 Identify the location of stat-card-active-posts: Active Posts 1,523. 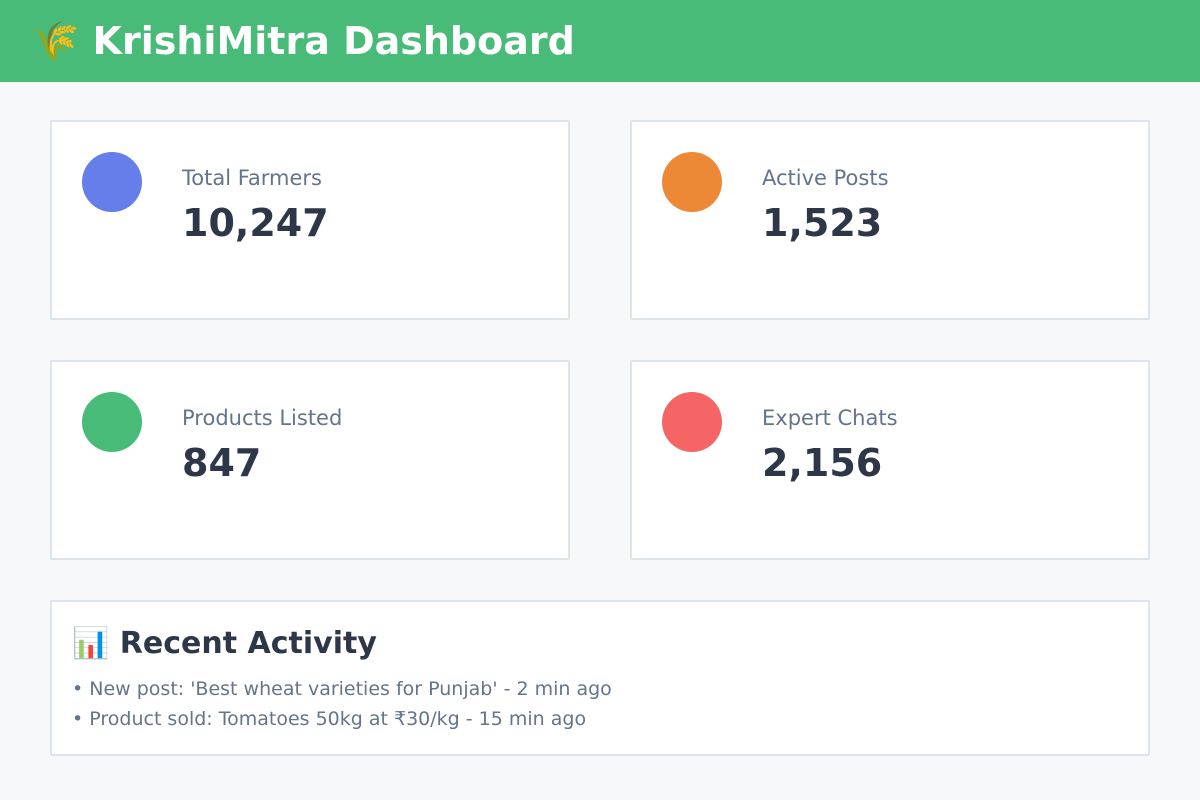
(890, 220).